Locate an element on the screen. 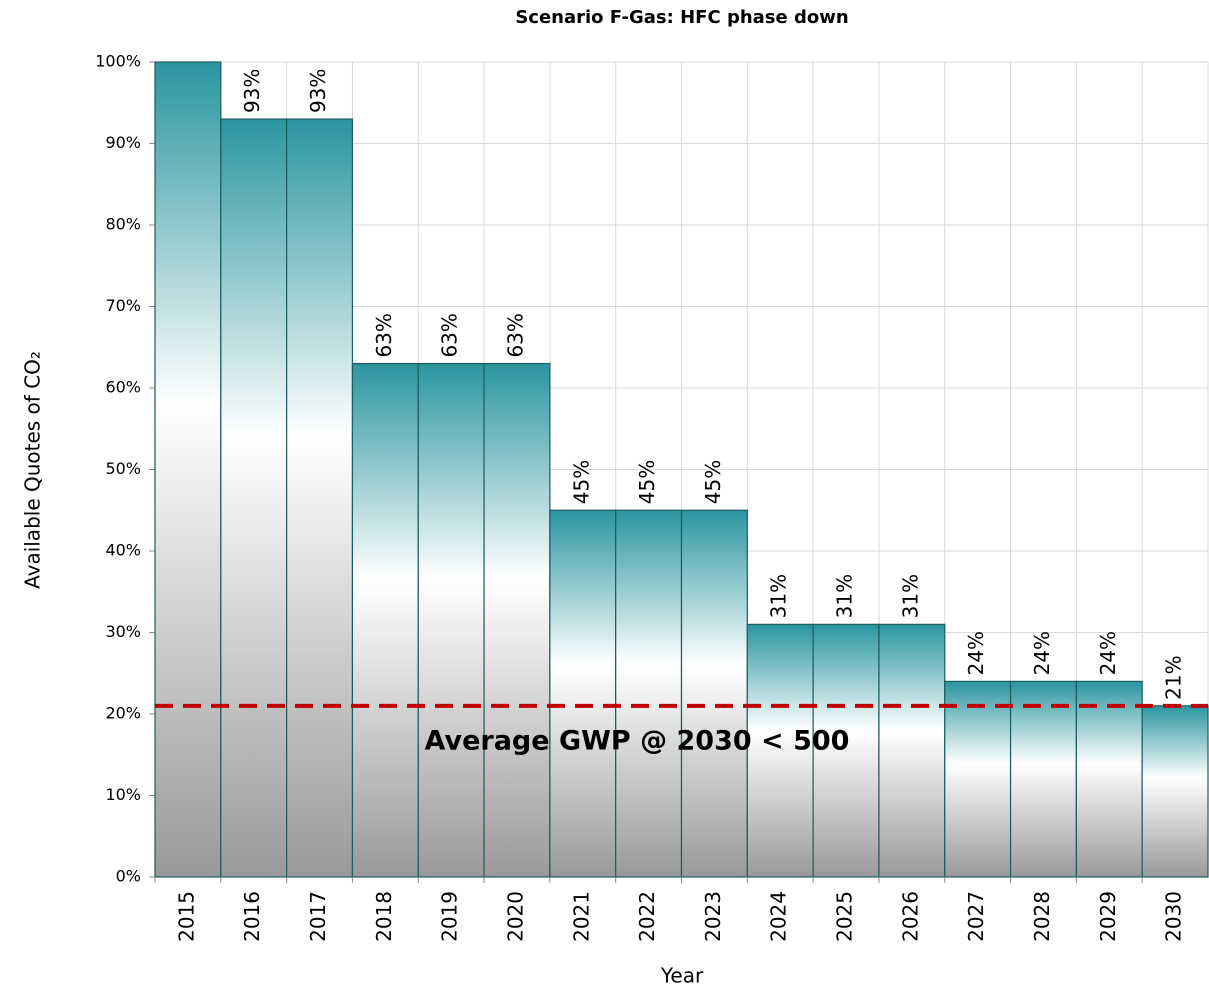  x-tick-label: 2025 is located at coordinates (845, 916).